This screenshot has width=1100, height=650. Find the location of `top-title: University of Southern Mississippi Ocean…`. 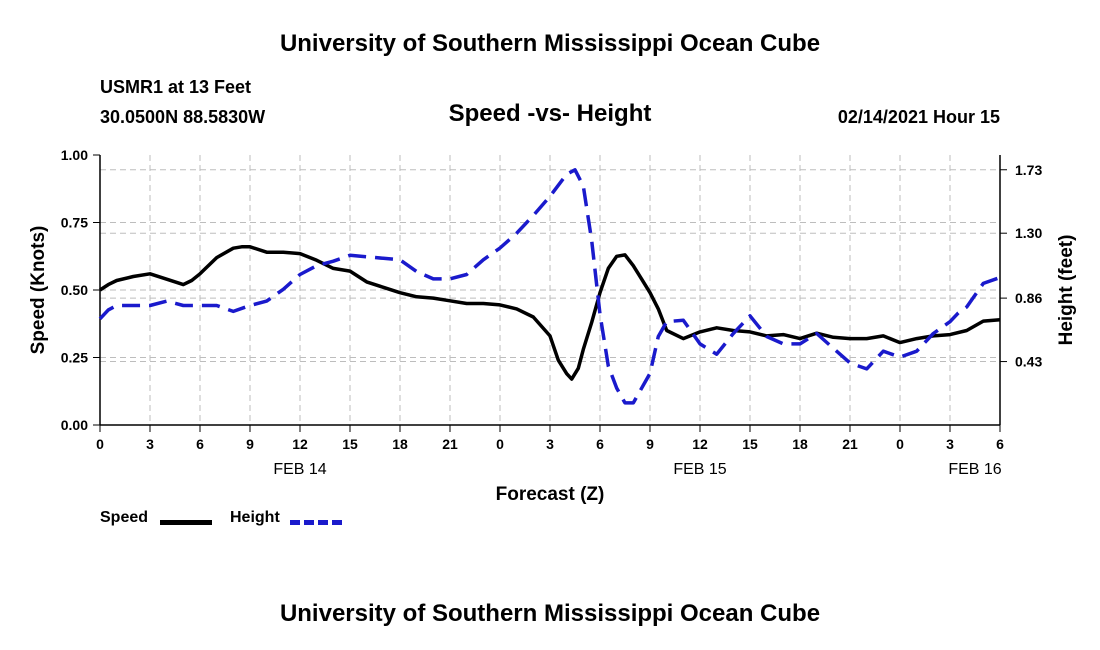

top-title: University of Southern Mississippi Ocean… is located at coordinates (550, 43).